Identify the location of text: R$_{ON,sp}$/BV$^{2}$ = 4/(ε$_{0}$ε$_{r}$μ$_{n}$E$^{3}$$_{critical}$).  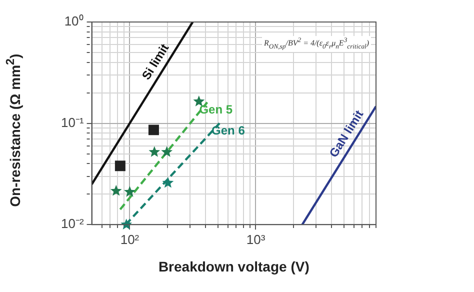
(317, 43).